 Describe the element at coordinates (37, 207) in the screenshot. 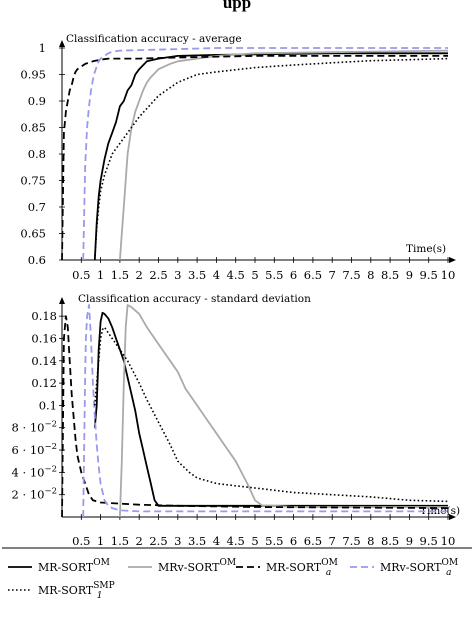

I see `y-tick-label: 0.7` at that location.